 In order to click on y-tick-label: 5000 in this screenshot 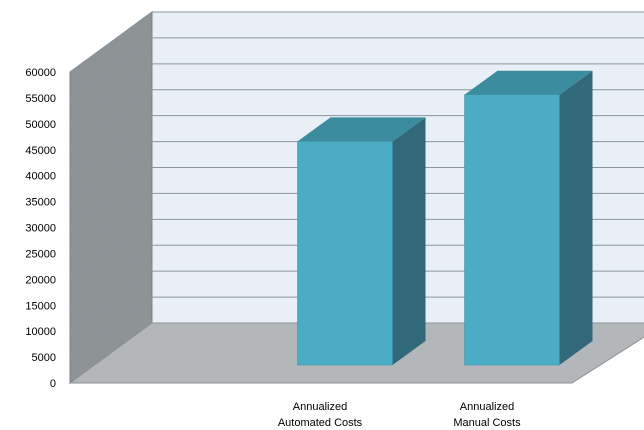, I will do `click(44, 358)`.